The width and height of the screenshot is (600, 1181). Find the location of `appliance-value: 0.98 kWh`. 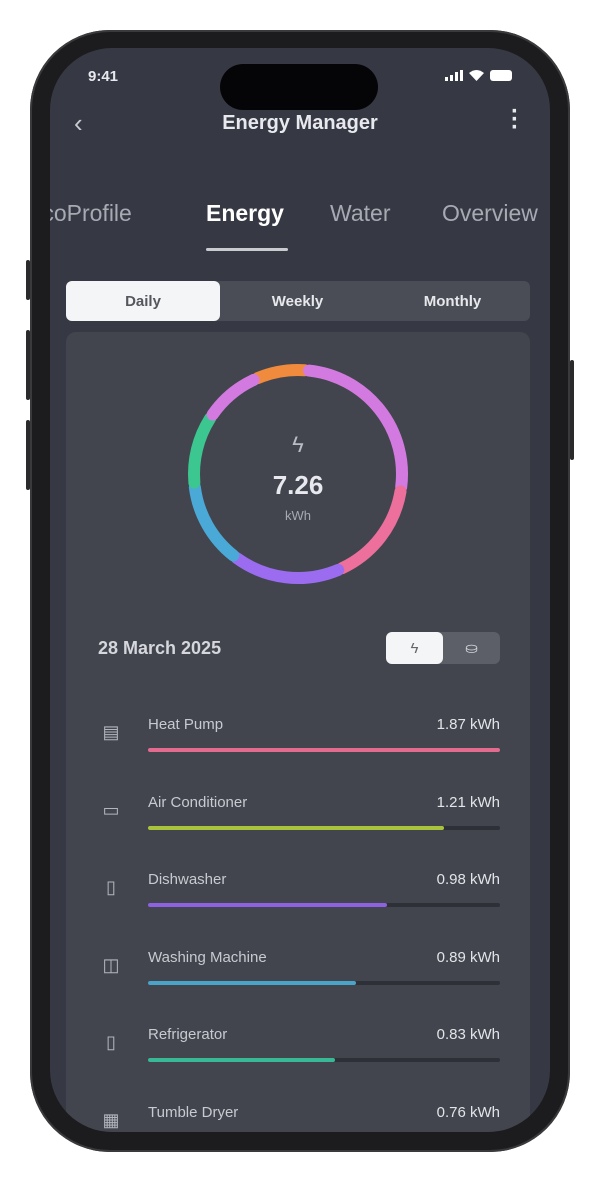

appliance-value: 0.98 kWh is located at coordinates (468, 879).